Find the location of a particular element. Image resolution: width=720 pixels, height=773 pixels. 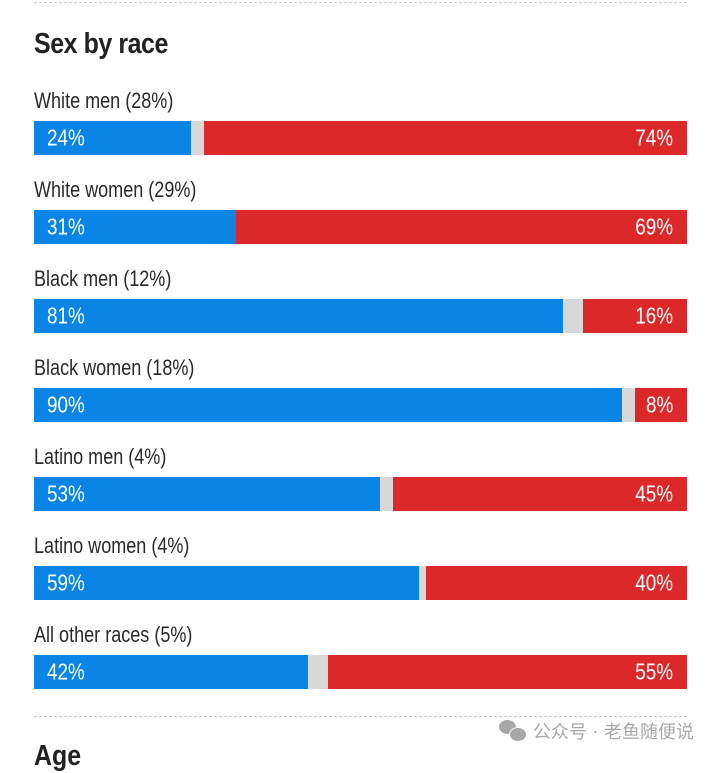

data-label-blue: 53% is located at coordinates (66, 493).